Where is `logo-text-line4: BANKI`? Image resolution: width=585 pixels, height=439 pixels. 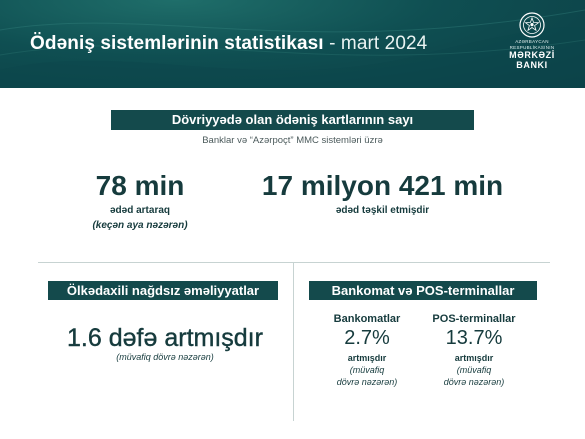 logo-text-line4: BANKI is located at coordinates (532, 65).